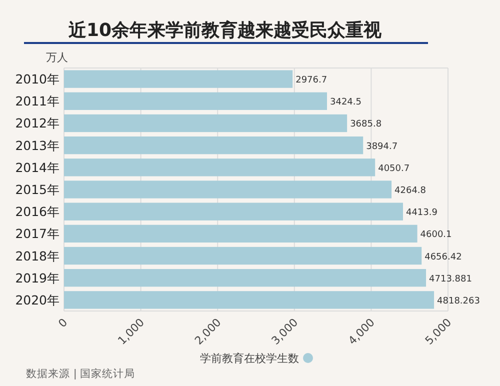 The image size is (500, 386). Describe the element at coordinates (37, 256) in the screenshot. I see `y-tick-label: 2018年` at that location.